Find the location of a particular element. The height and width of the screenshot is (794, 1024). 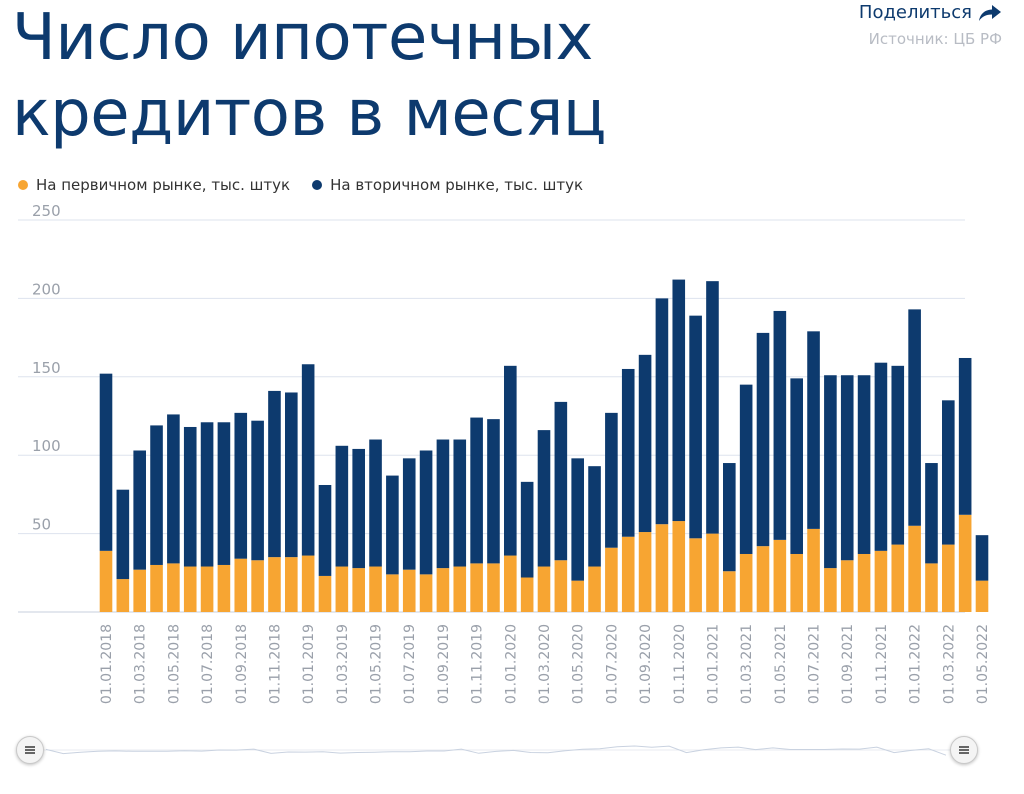

range-navigator is located at coordinates (497, 750).